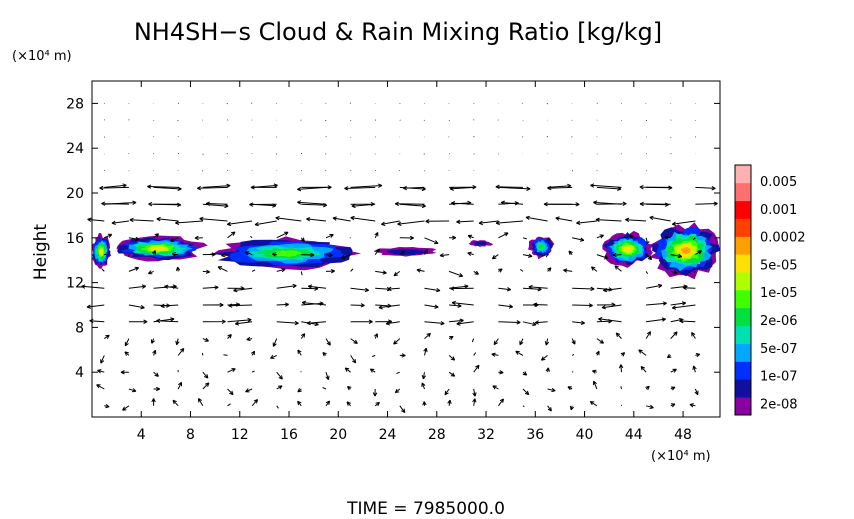 This screenshot has height=519, width=854. I want to click on colorbar-frame, so click(743, 290).